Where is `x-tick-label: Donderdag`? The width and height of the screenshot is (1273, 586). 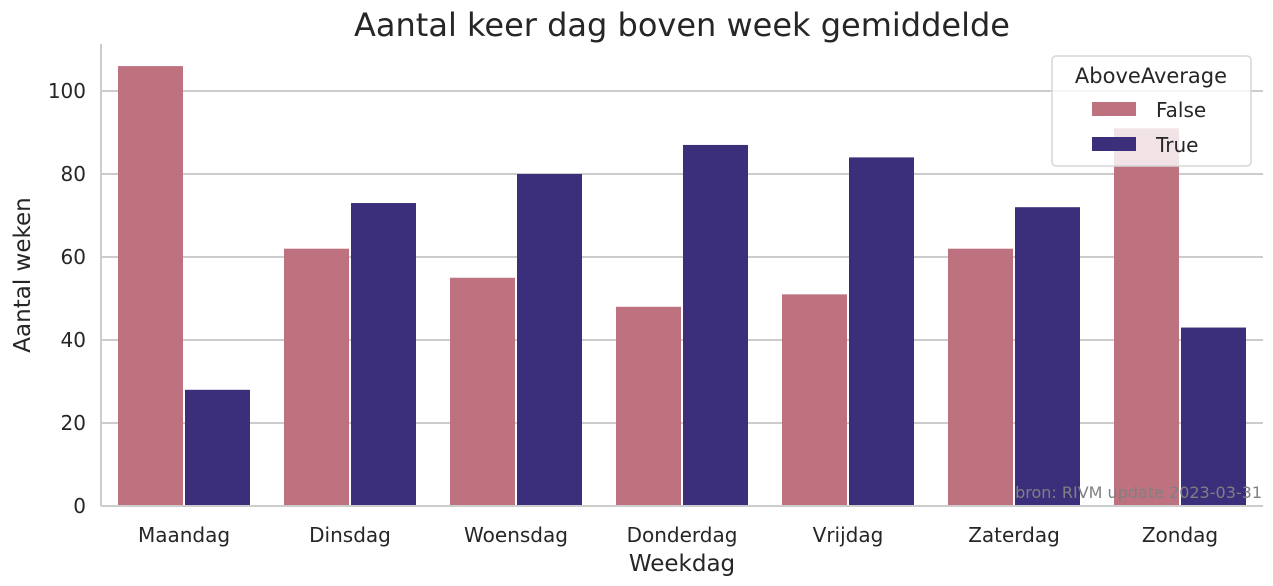
x-tick-label: Donderdag is located at coordinates (682, 535).